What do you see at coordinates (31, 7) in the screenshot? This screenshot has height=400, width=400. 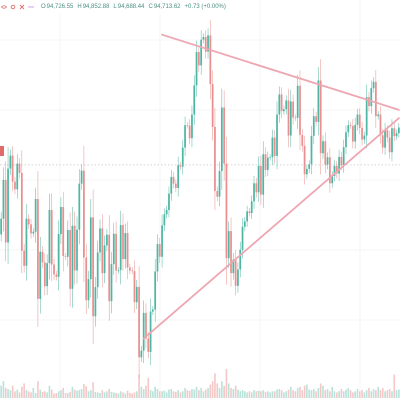 I see `more-icon` at bounding box center [31, 7].